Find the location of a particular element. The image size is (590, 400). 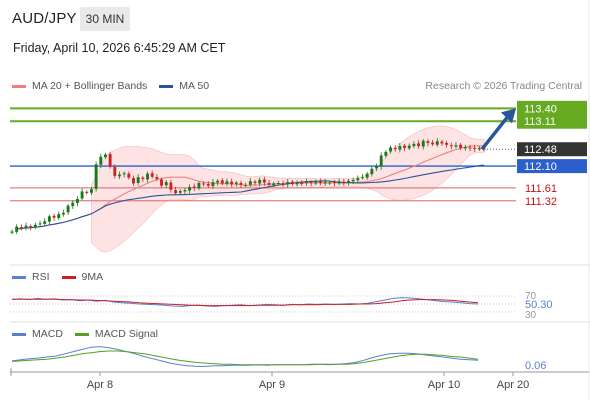

ma50-swatch is located at coordinates (166, 86).